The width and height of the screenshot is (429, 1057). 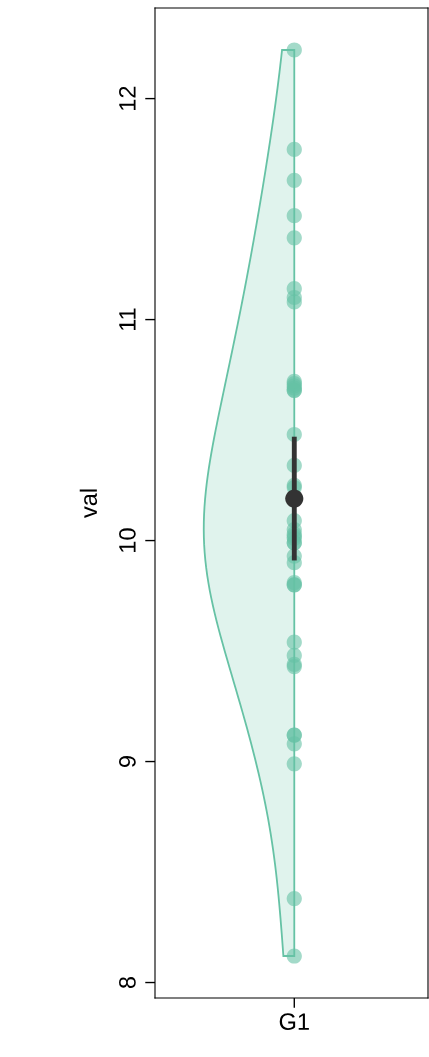 What do you see at coordinates (127, 319) in the screenshot?
I see `y-tick-label: 11` at bounding box center [127, 319].